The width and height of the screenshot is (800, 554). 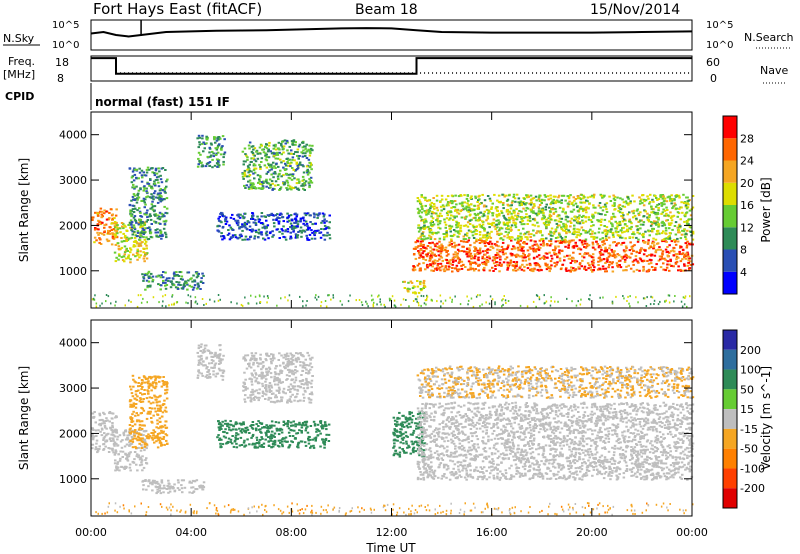 I want to click on power-sparse-echoes, so click(x=391, y=301).